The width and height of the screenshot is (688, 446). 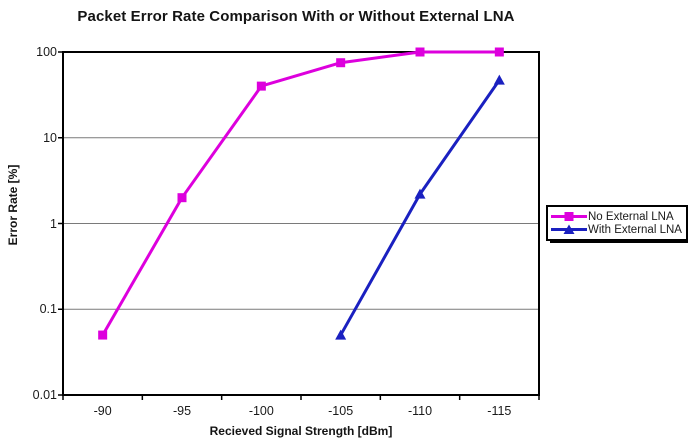 What do you see at coordinates (499, 411) in the screenshot?
I see `x-tick-label: -115` at bounding box center [499, 411].